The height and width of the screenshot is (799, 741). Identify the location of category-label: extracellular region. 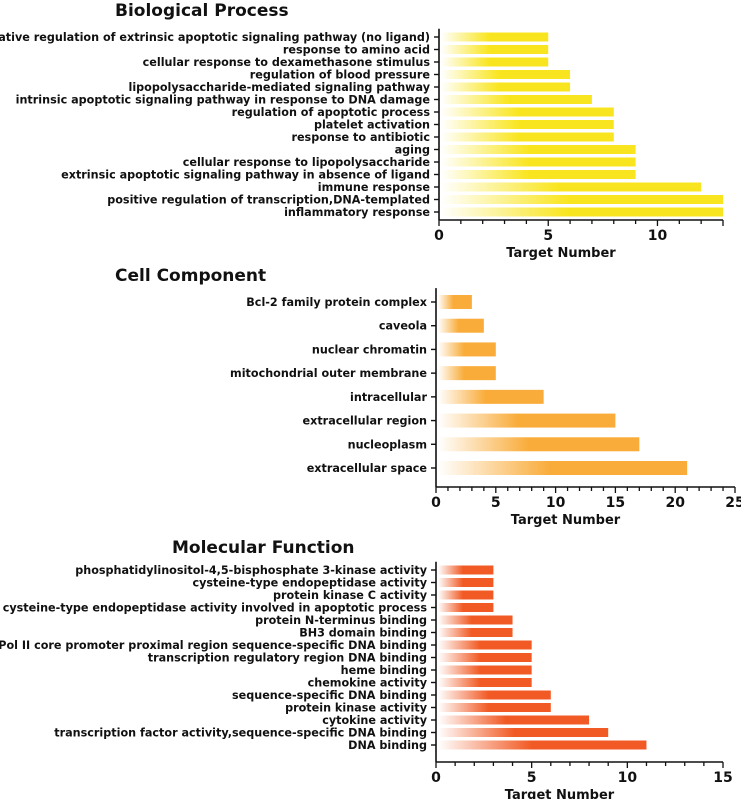
(365, 421).